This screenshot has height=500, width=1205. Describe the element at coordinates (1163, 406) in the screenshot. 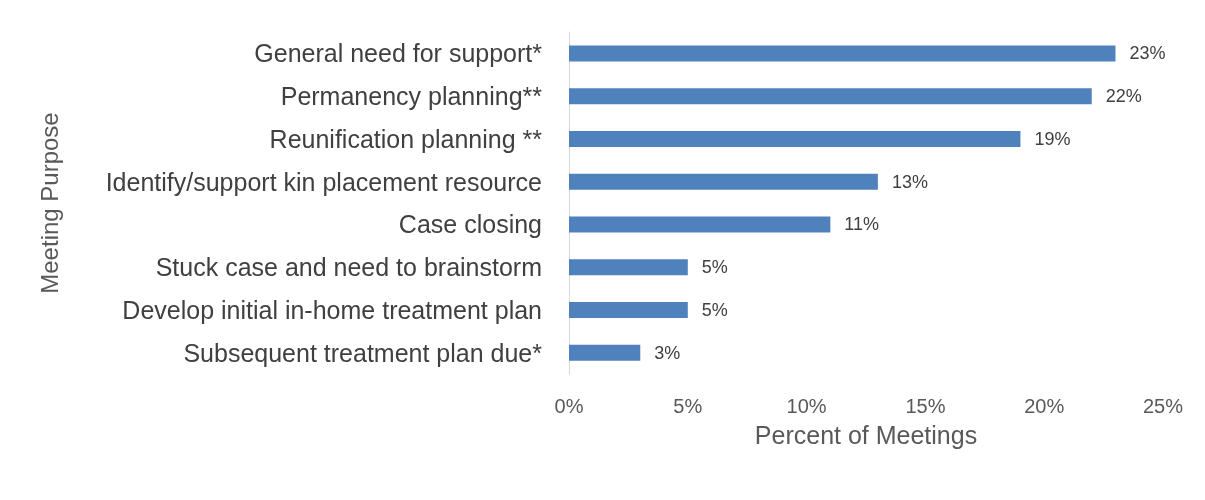

I see `x-tick-label: 25%` at that location.